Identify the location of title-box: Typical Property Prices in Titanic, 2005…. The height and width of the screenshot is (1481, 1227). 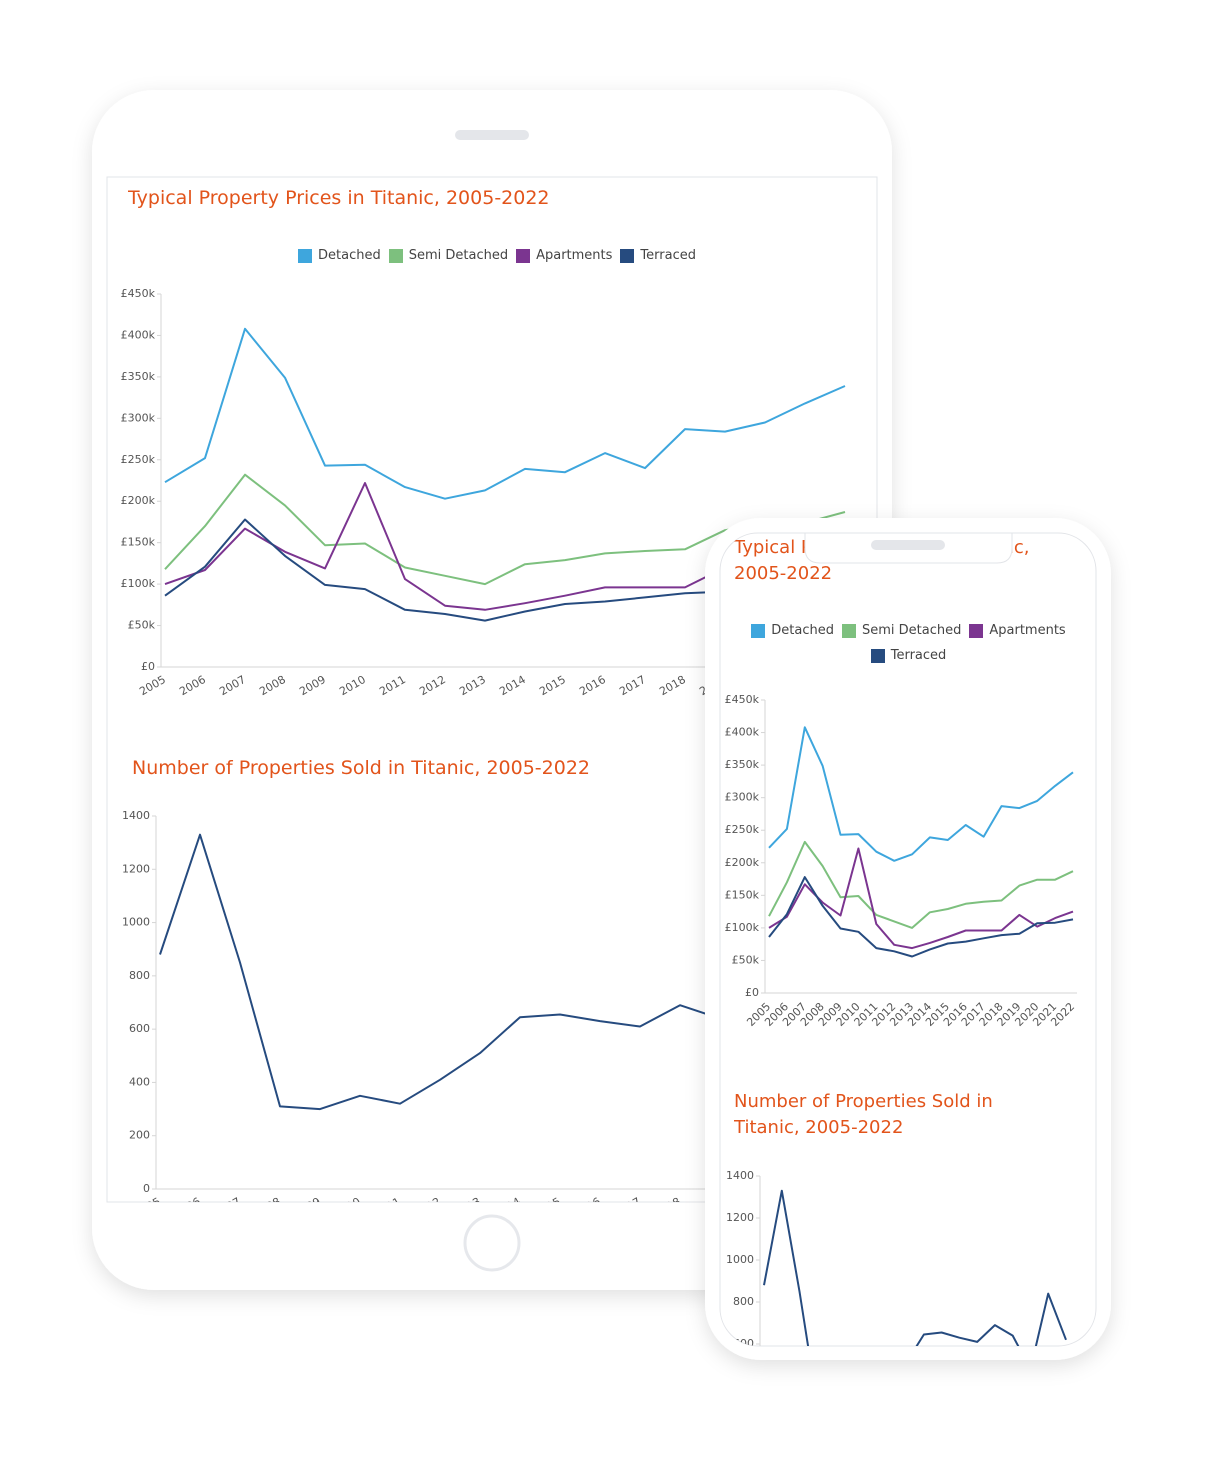
(339, 198).